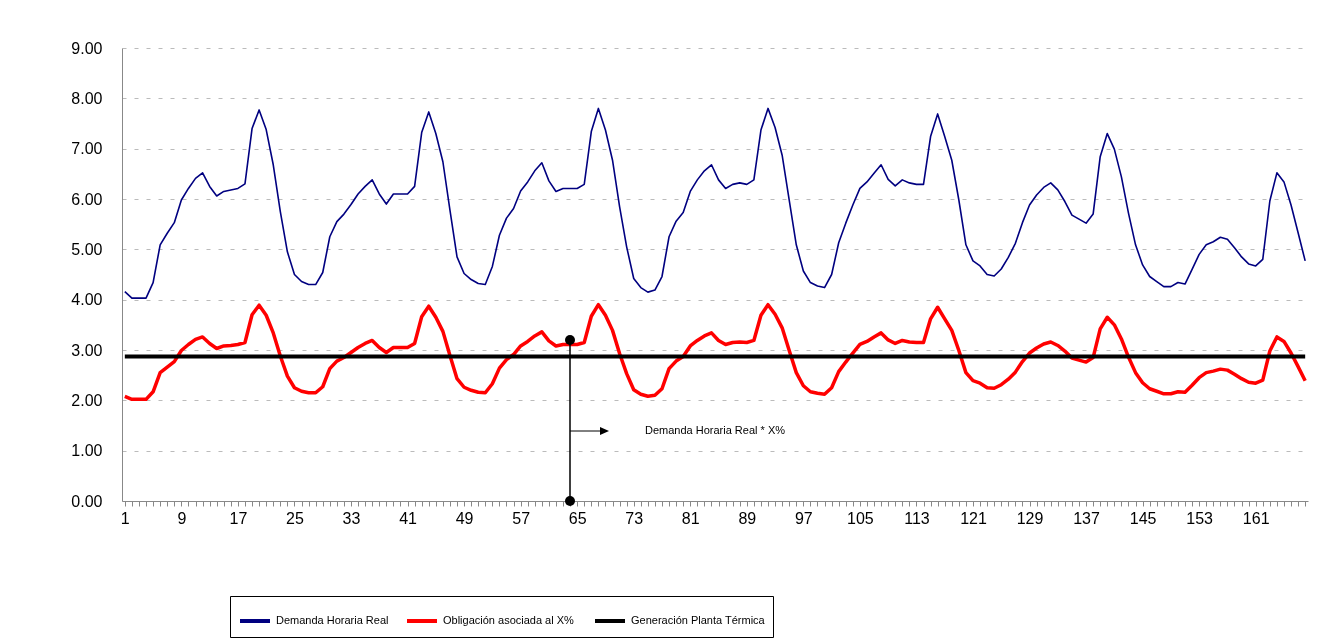 The height and width of the screenshot is (639, 1333). What do you see at coordinates (87, 149) in the screenshot?
I see `y-tick-label: 7.00` at bounding box center [87, 149].